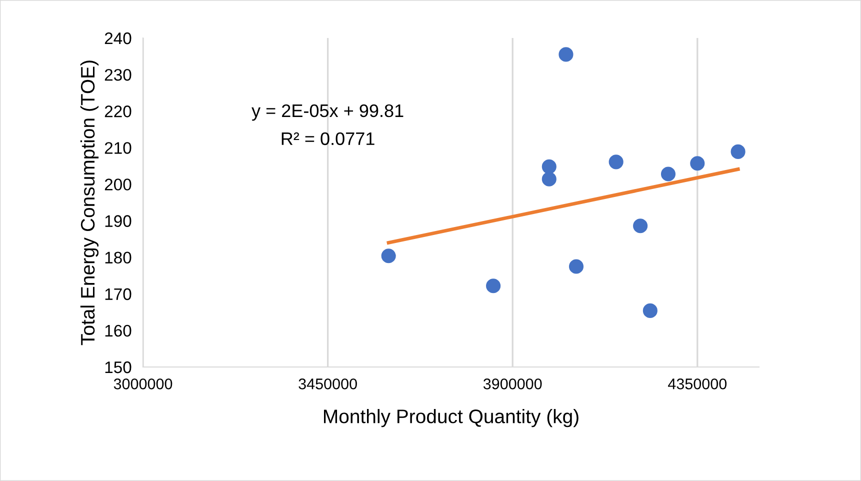 This screenshot has height=481, width=861. I want to click on y-tick-label: 190, so click(118, 221).